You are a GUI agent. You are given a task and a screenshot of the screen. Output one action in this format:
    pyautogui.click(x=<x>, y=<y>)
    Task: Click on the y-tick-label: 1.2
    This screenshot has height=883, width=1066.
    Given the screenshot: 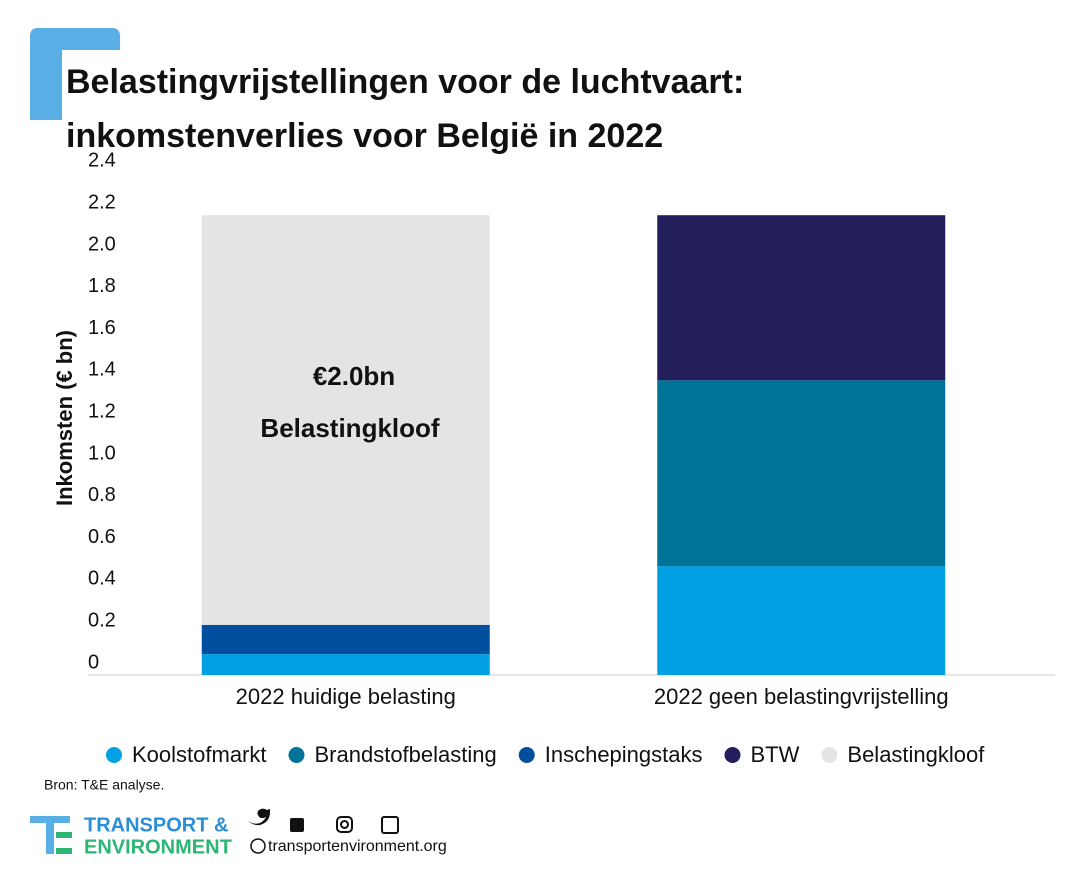 What is the action you would take?
    pyautogui.click(x=102, y=411)
    